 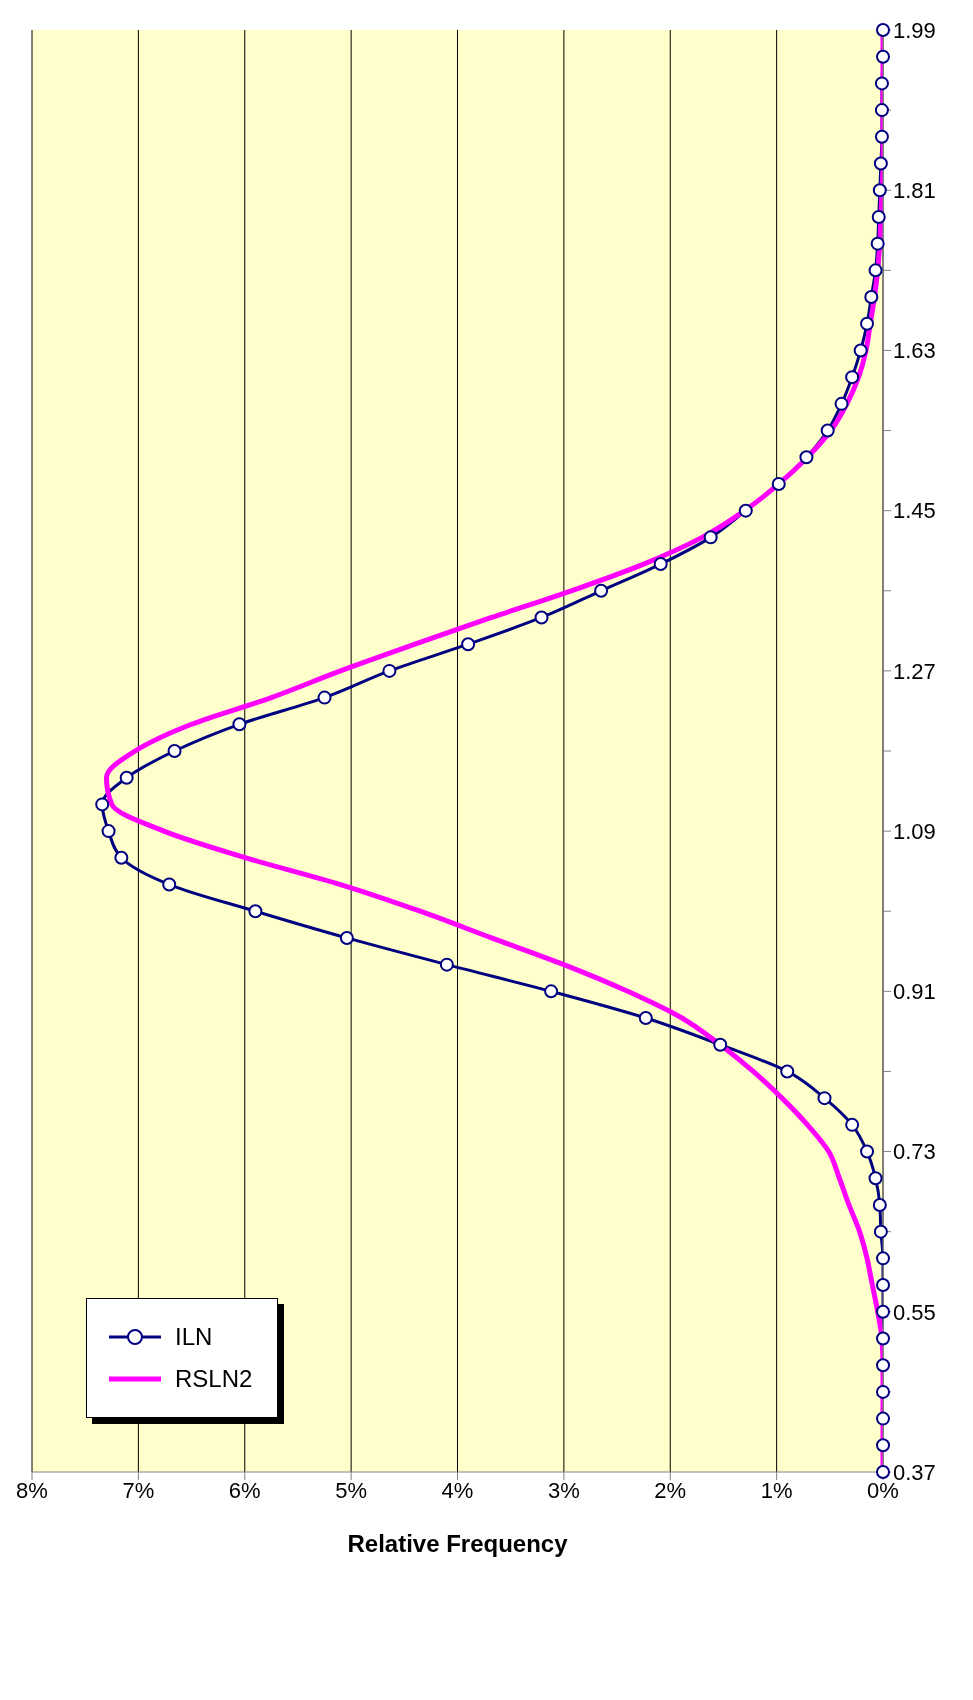 What do you see at coordinates (776, 1490) in the screenshot?
I see `x-tick-label: 1%` at bounding box center [776, 1490].